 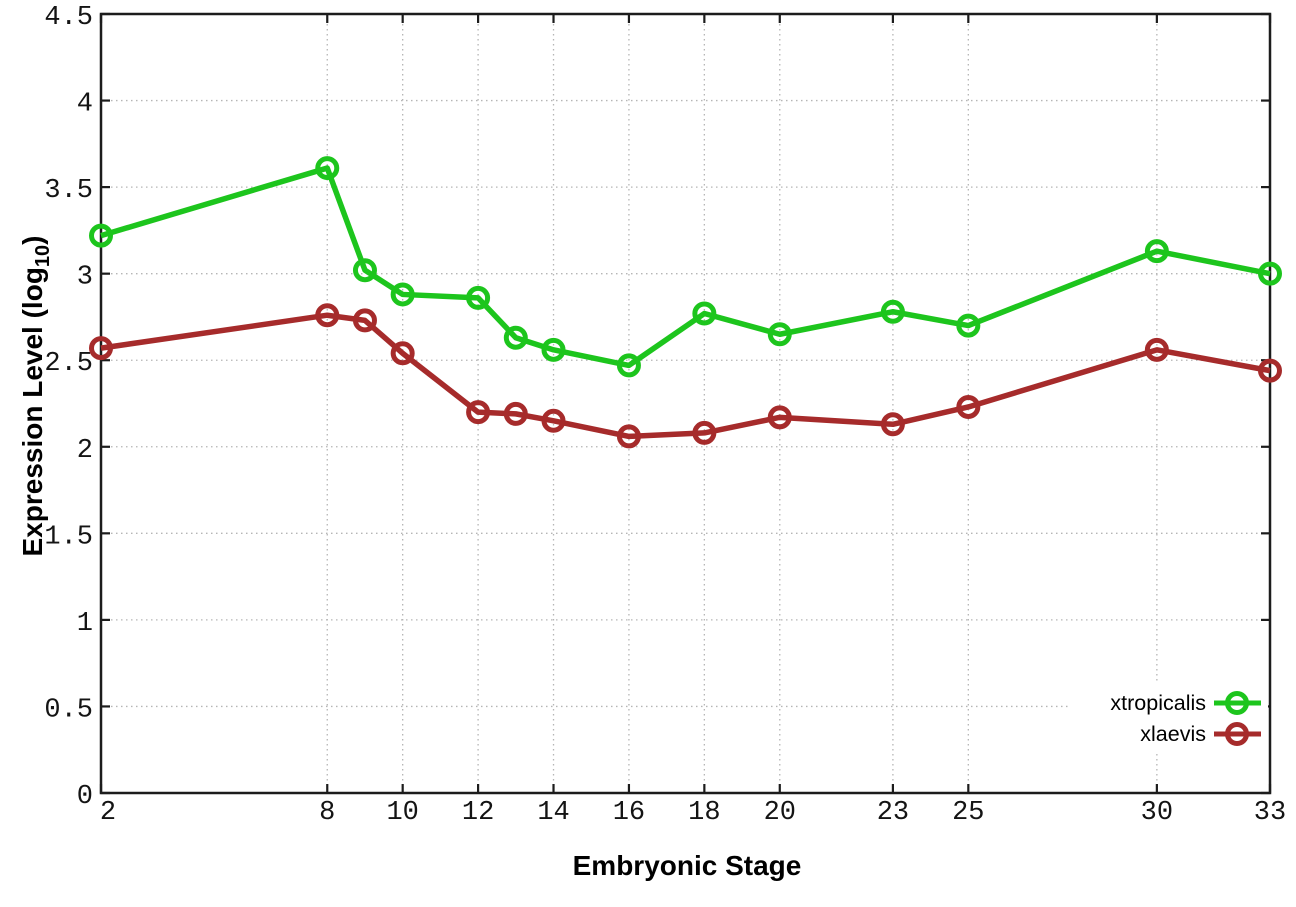 I want to click on legend-marker-point-xlaevis, so click(x=1237, y=734).